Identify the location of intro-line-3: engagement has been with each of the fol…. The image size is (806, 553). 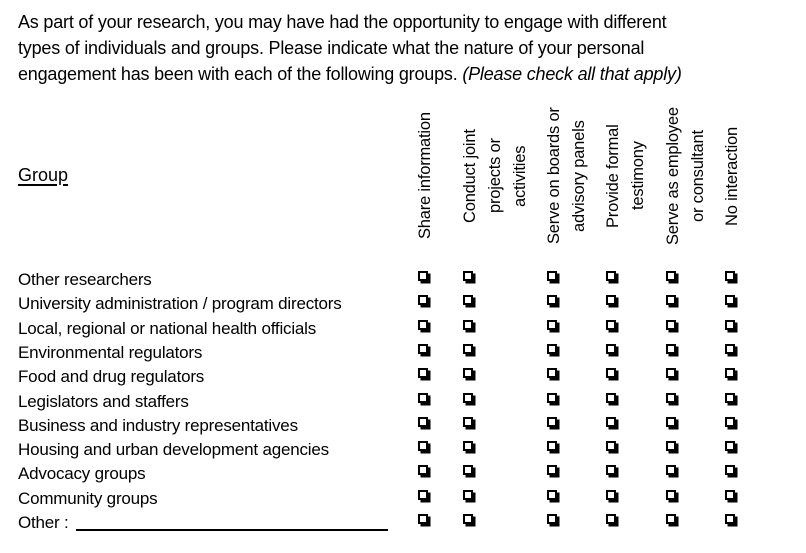
(408, 74).